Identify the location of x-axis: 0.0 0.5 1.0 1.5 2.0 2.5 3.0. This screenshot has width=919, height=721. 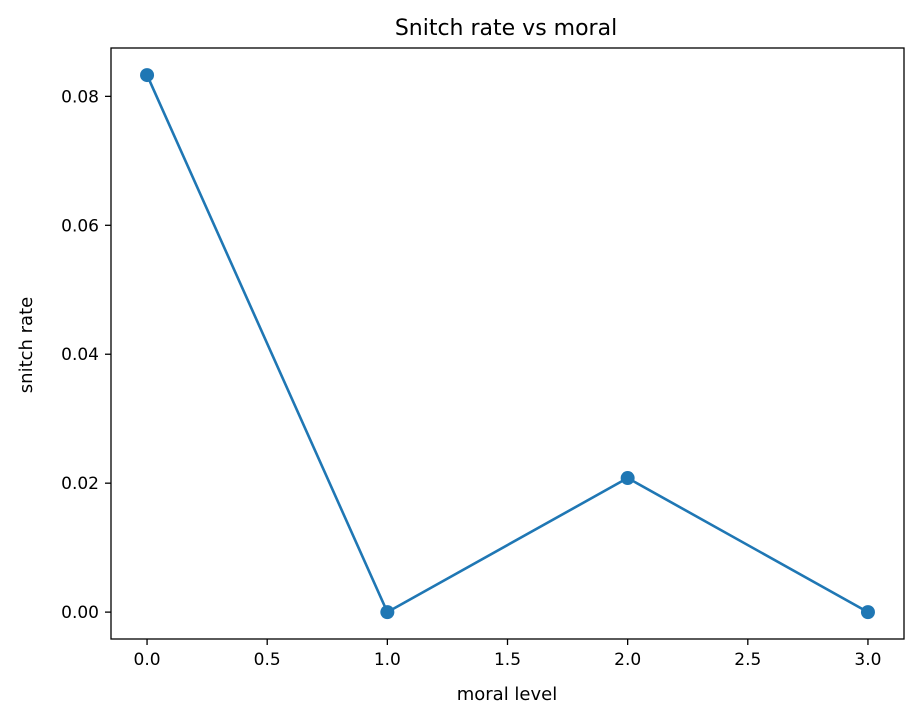
(507, 654).